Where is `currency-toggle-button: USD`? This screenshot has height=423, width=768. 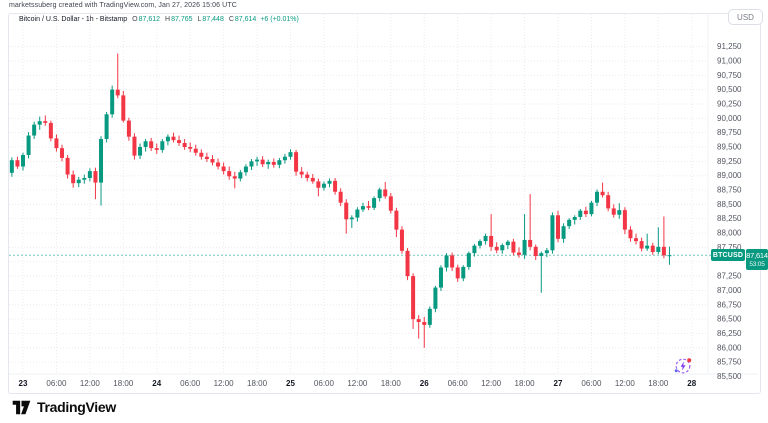 currency-toggle-button: USD is located at coordinates (745, 17).